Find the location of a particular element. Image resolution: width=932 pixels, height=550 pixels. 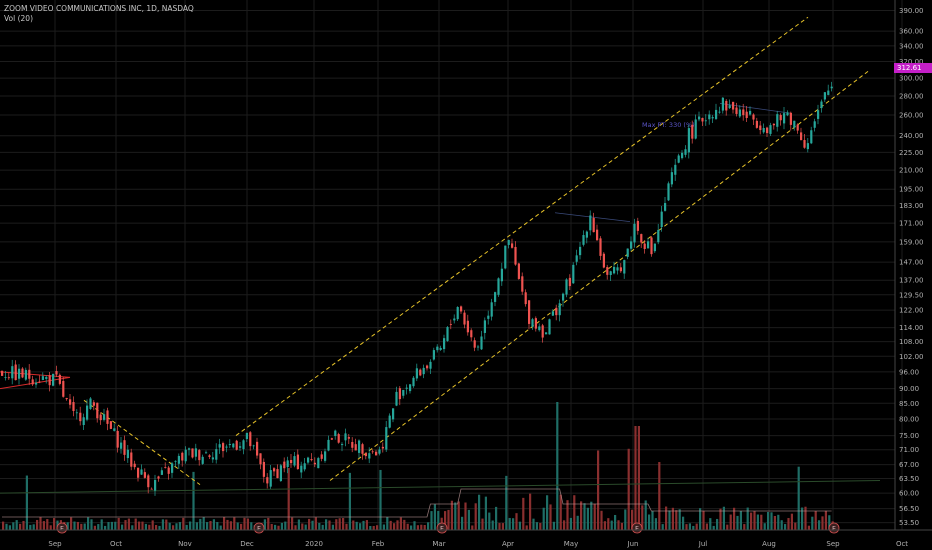

y-tick-label: 300.00 is located at coordinates (911, 79).